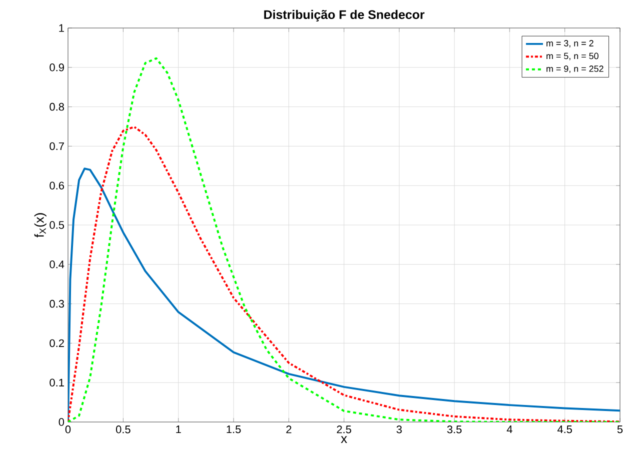 Image resolution: width=624 pixels, height=472 pixels. What do you see at coordinates (68, 430) in the screenshot?
I see `x-tick-label: 0` at bounding box center [68, 430].